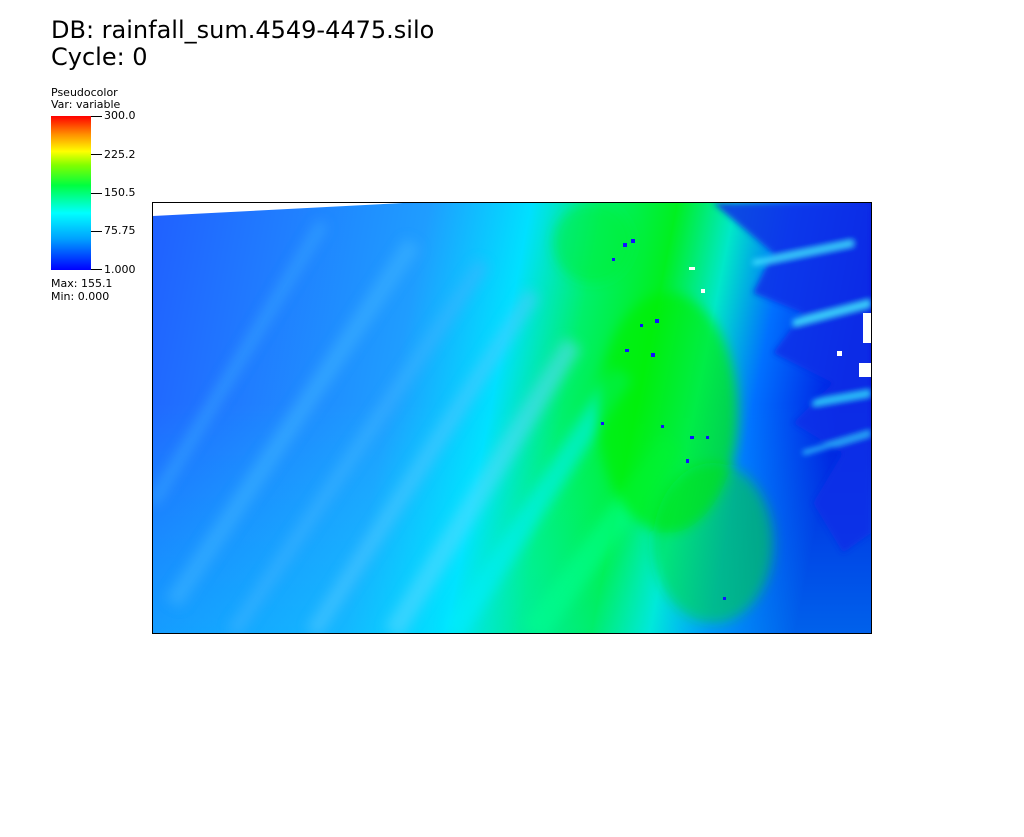  What do you see at coordinates (120, 192) in the screenshot?
I see `colorbar-tick-label: 150.5` at bounding box center [120, 192].